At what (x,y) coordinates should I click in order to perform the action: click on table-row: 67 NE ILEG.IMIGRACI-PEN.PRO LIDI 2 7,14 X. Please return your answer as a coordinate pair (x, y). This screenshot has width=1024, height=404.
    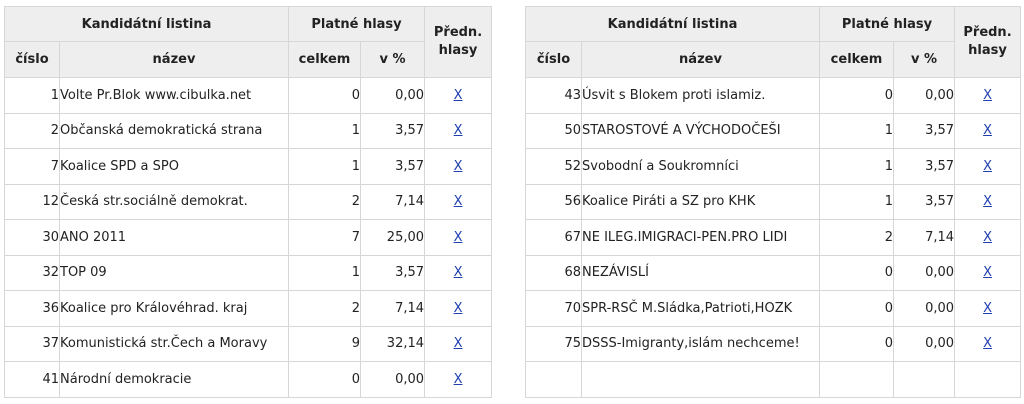
    Looking at the image, I should click on (773, 237).